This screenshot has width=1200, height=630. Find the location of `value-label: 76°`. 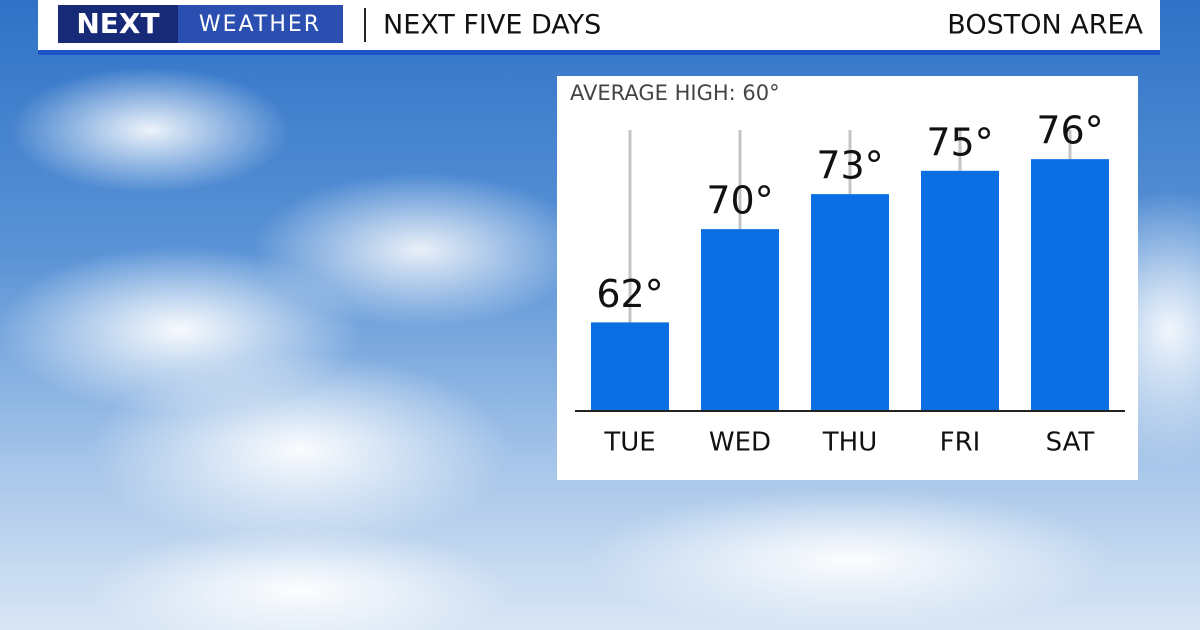

value-label: 76° is located at coordinates (1069, 131).